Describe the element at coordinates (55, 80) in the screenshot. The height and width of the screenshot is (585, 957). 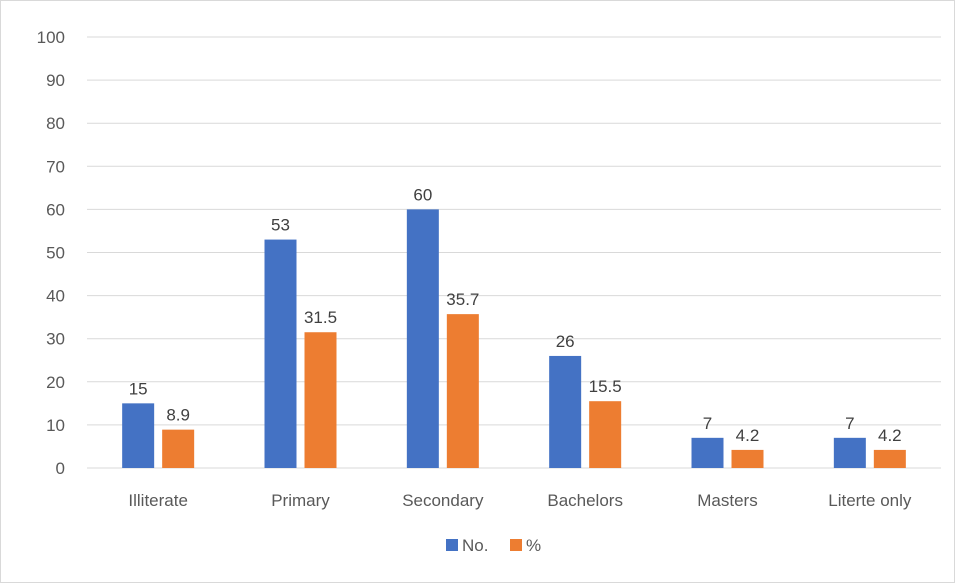
I see `y-tick-label: 90` at that location.